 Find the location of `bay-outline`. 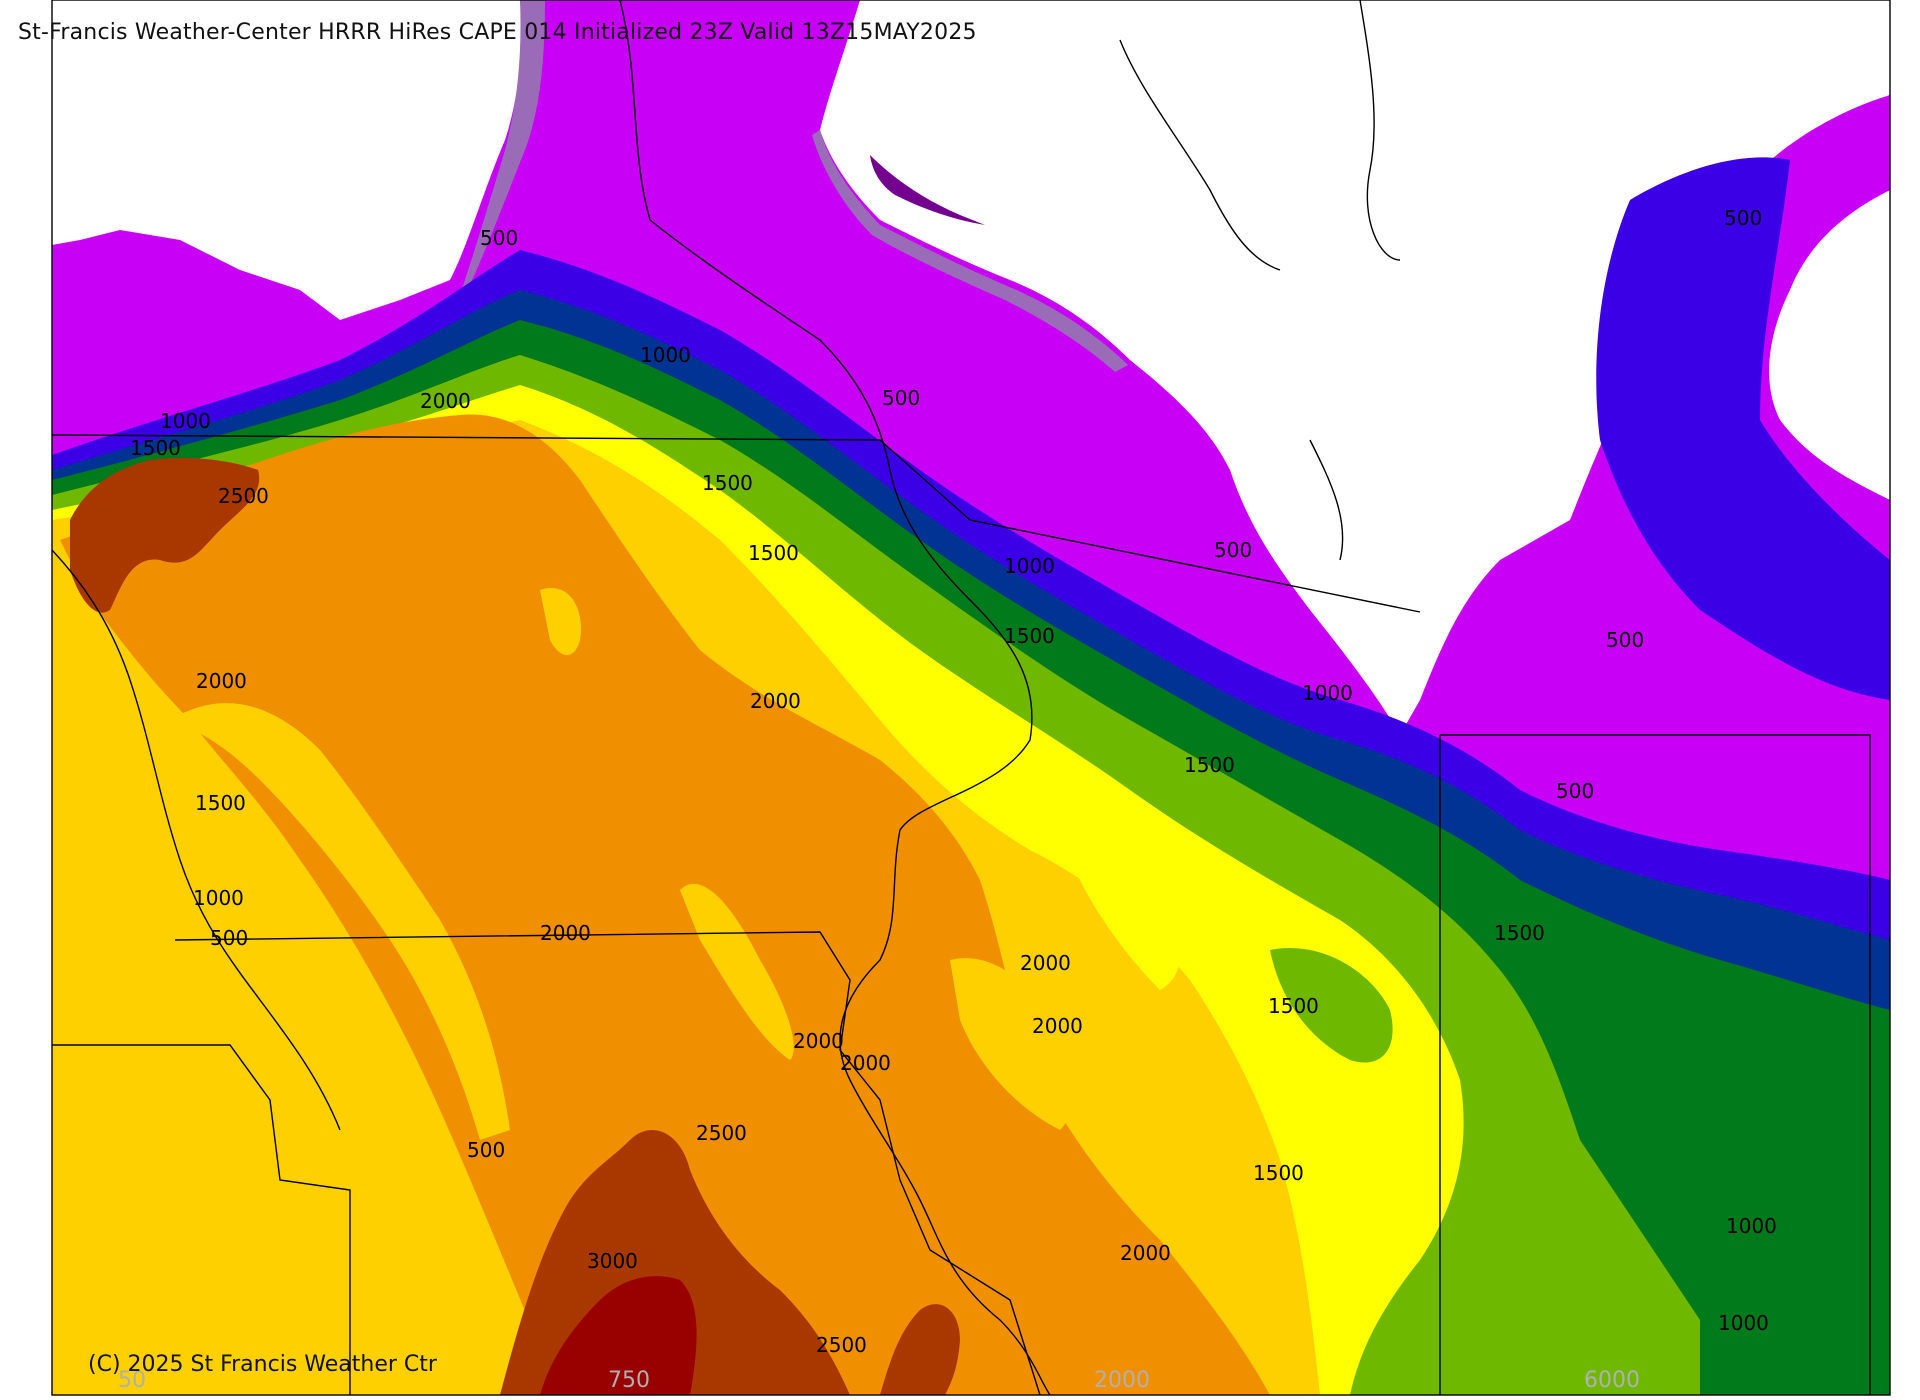

bay-outline is located at coordinates (1326, 500).